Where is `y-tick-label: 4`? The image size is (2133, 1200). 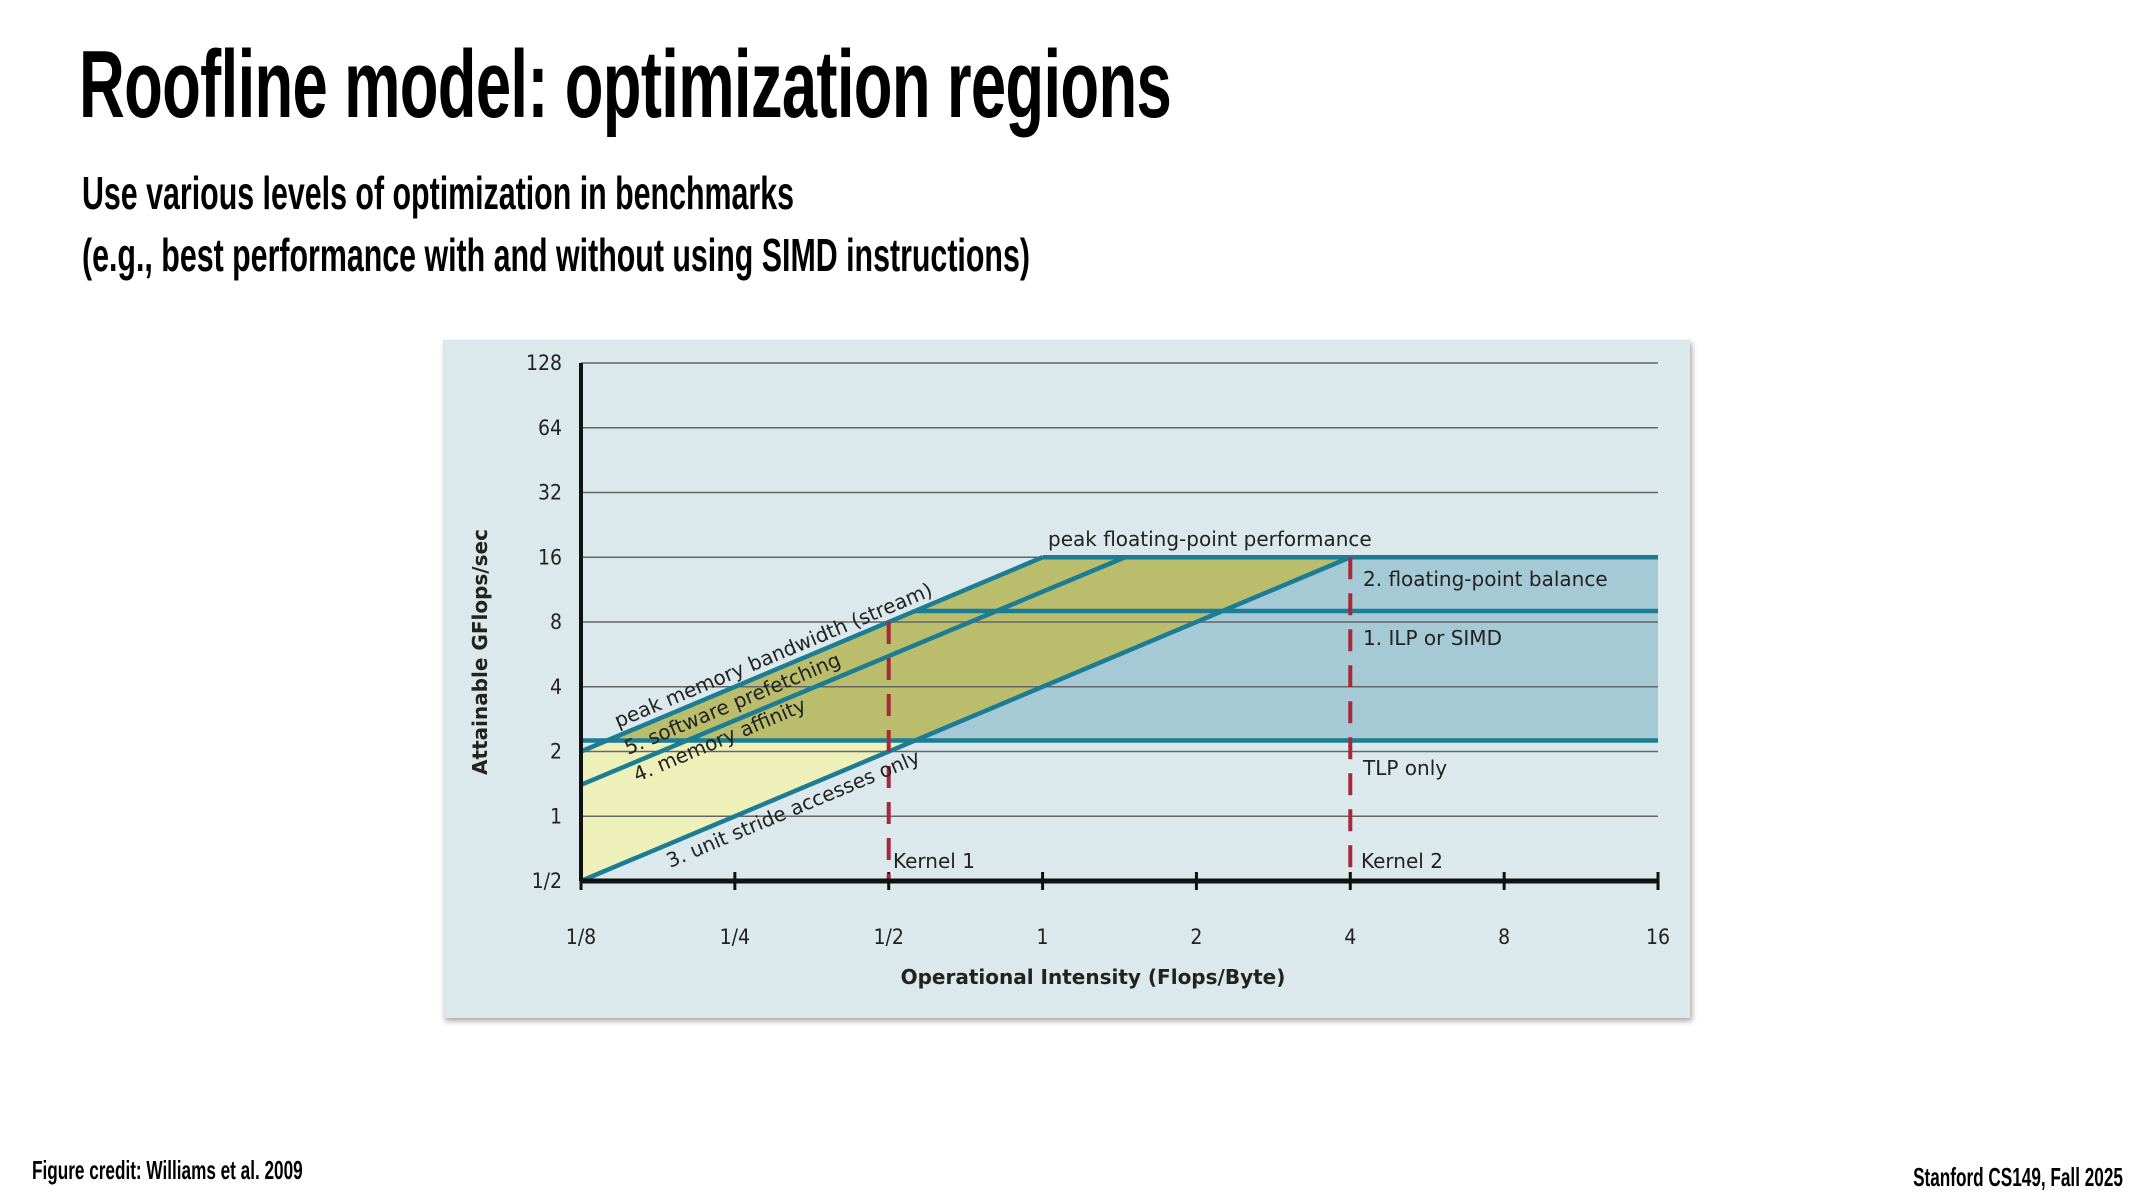 y-tick-label: 4 is located at coordinates (556, 687).